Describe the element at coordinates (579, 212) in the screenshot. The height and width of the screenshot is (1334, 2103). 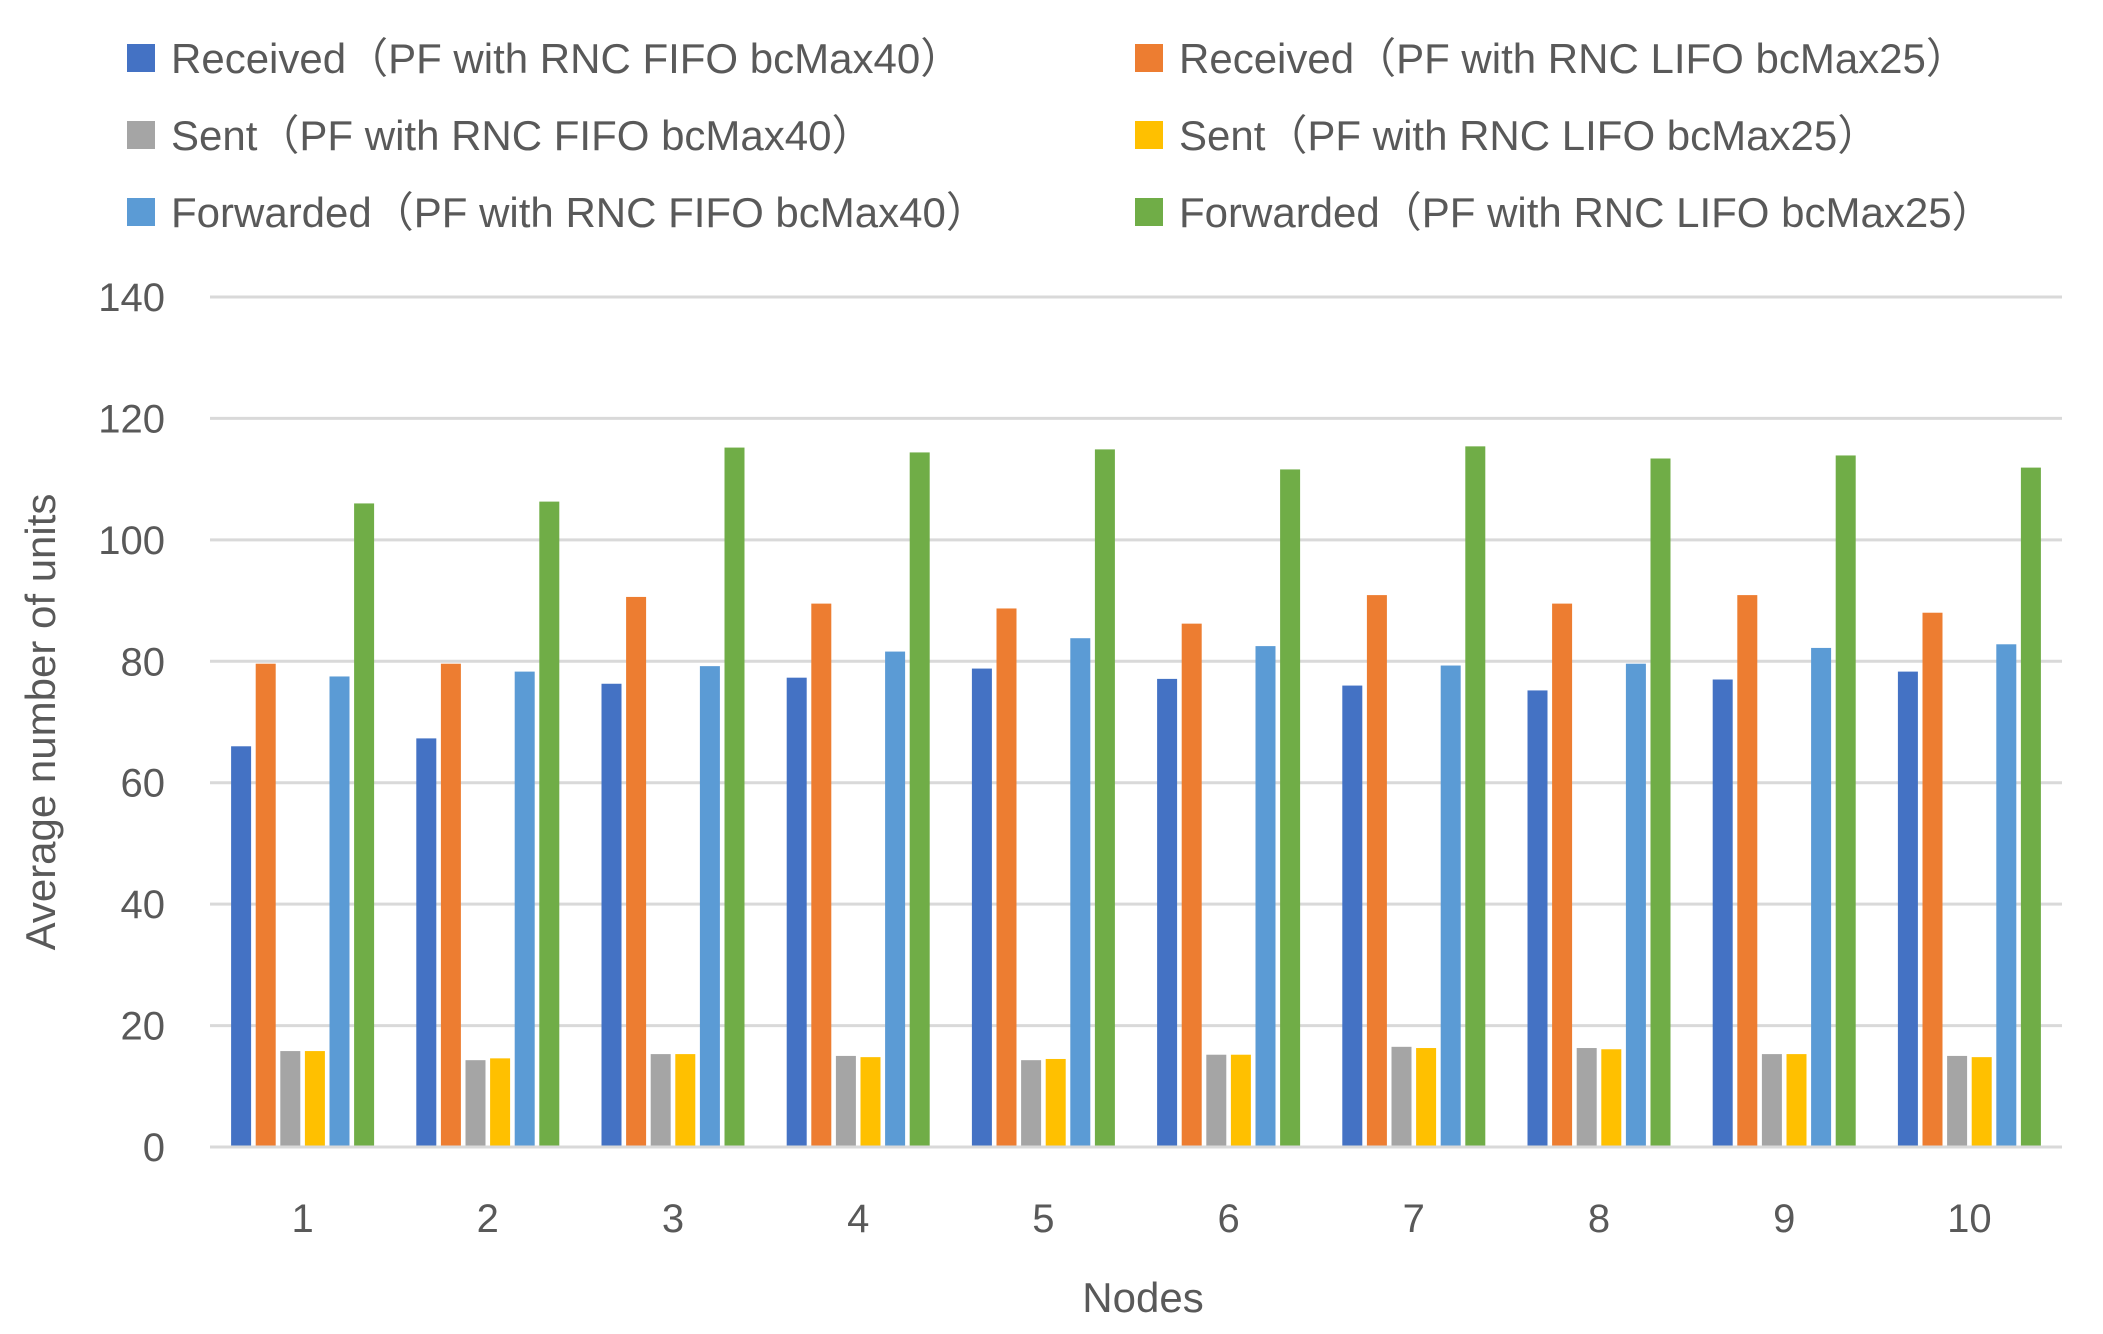
I see `legend-label: Forwarded（PF with RNC FIFO bcMax40）` at that location.